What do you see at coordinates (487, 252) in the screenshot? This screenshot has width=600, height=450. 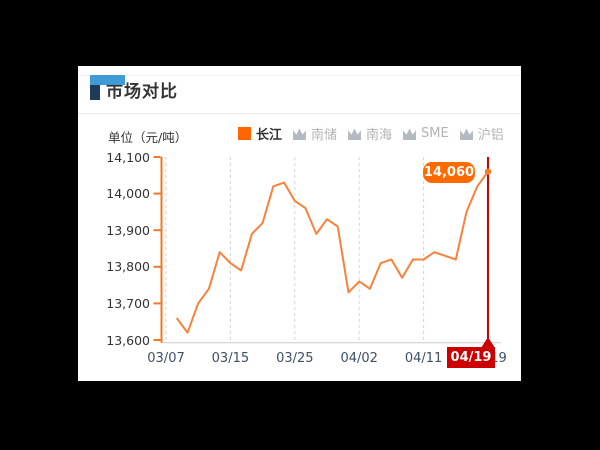 I see `current-date-marker` at bounding box center [487, 252].